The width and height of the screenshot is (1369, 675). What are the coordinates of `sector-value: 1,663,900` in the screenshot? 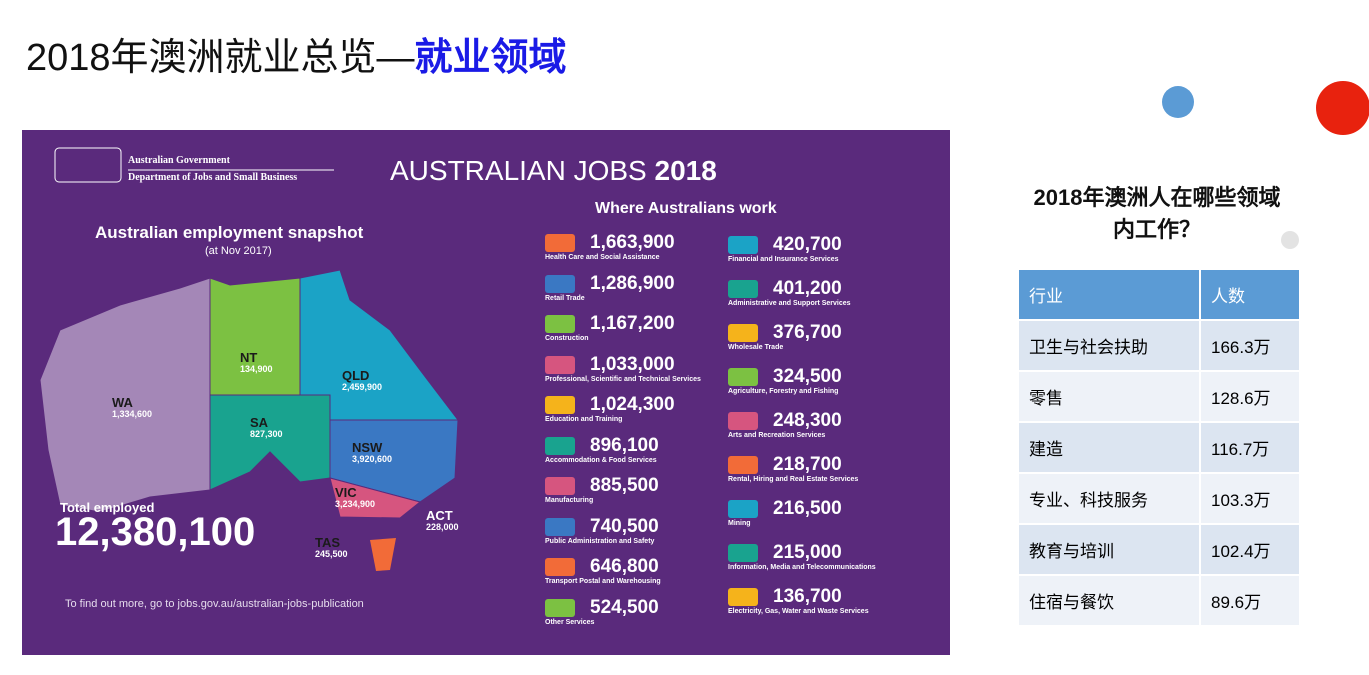 It's located at (632, 242).